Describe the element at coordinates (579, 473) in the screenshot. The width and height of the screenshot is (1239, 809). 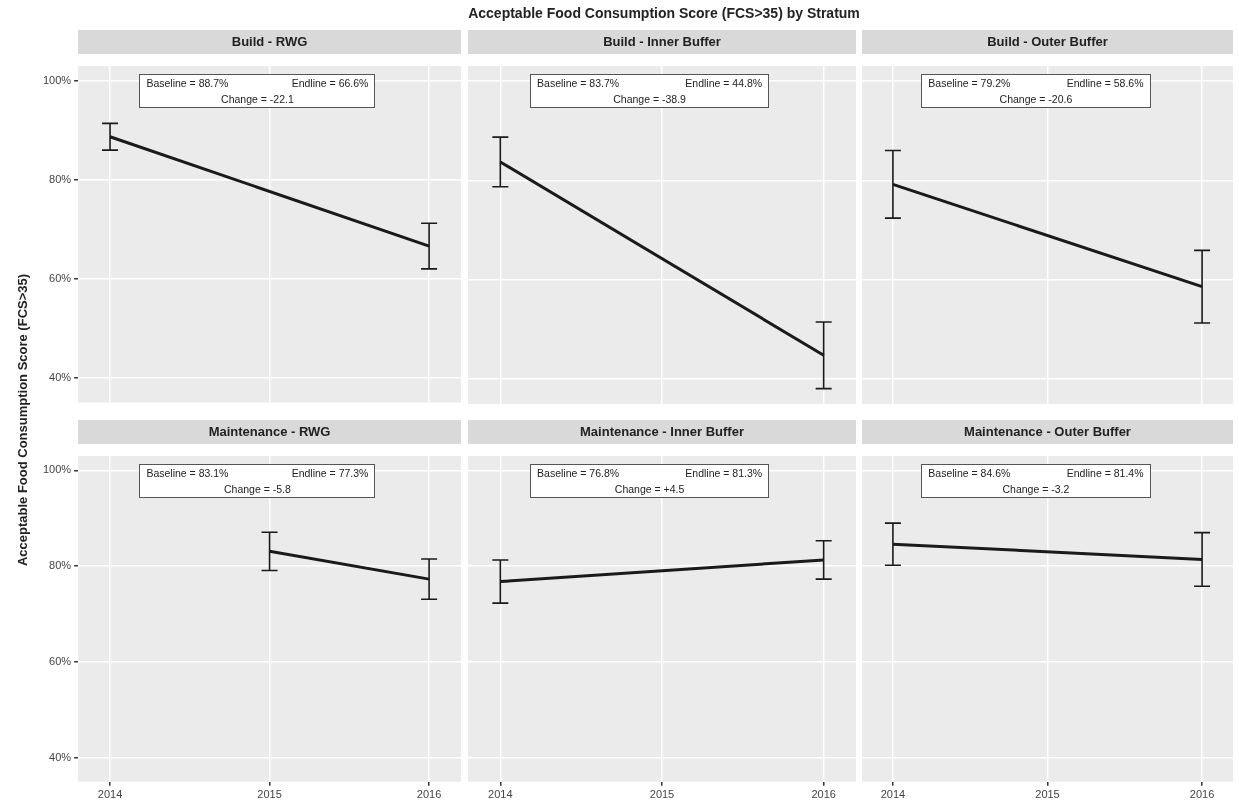
I see `annotation: Baseline = 76.8%` at that location.